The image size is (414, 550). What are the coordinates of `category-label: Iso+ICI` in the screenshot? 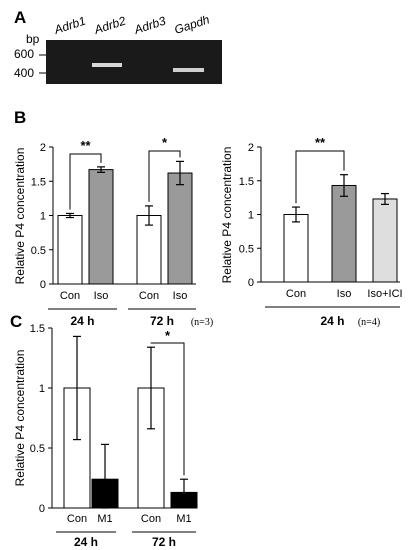 It's located at (384, 294).